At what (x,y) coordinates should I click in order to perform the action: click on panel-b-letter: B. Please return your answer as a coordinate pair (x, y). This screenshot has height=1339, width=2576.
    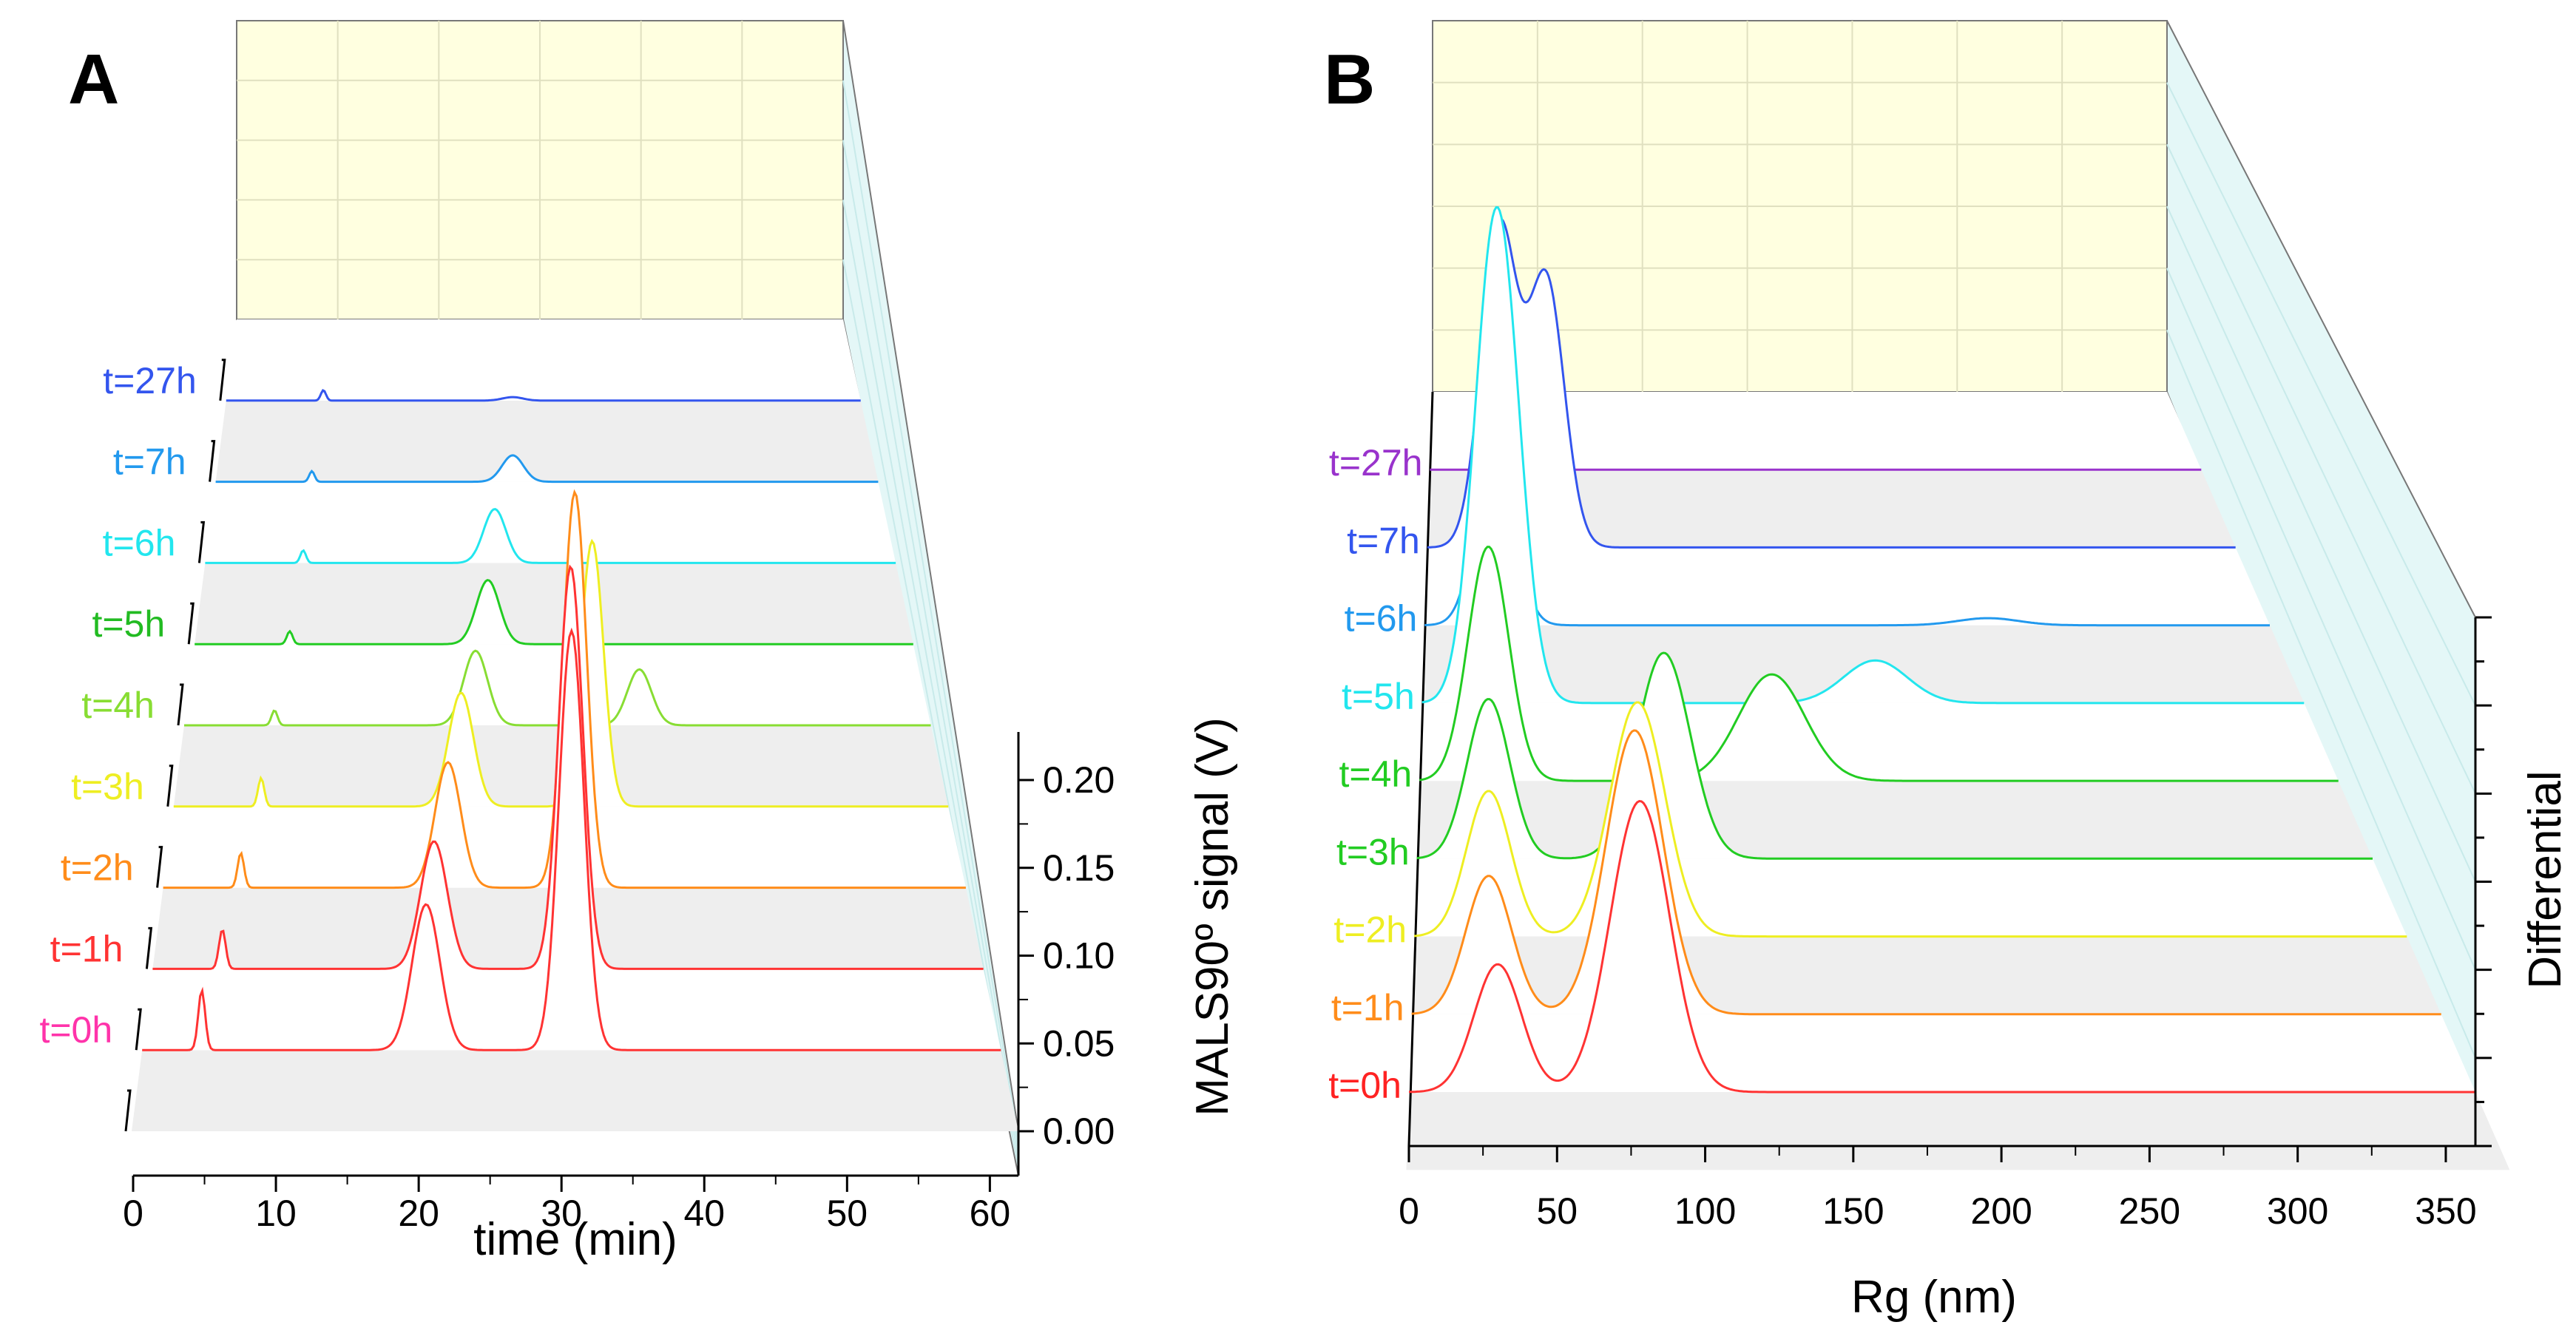
    Looking at the image, I should click on (1349, 79).